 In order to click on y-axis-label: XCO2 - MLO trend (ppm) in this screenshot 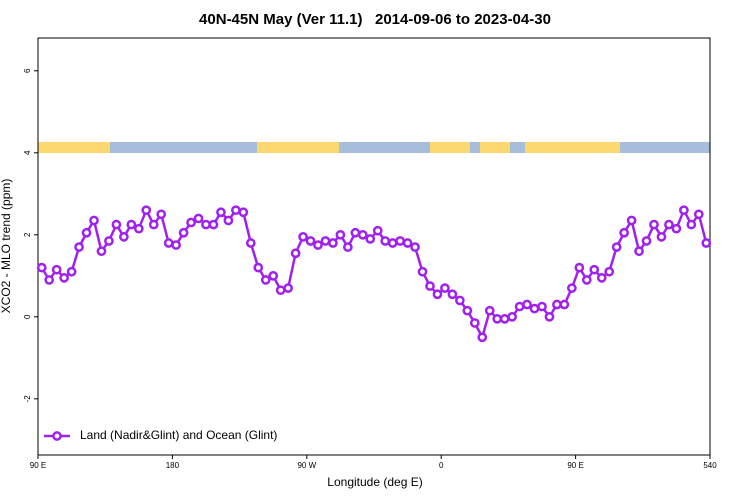, I will do `click(6, 246)`.